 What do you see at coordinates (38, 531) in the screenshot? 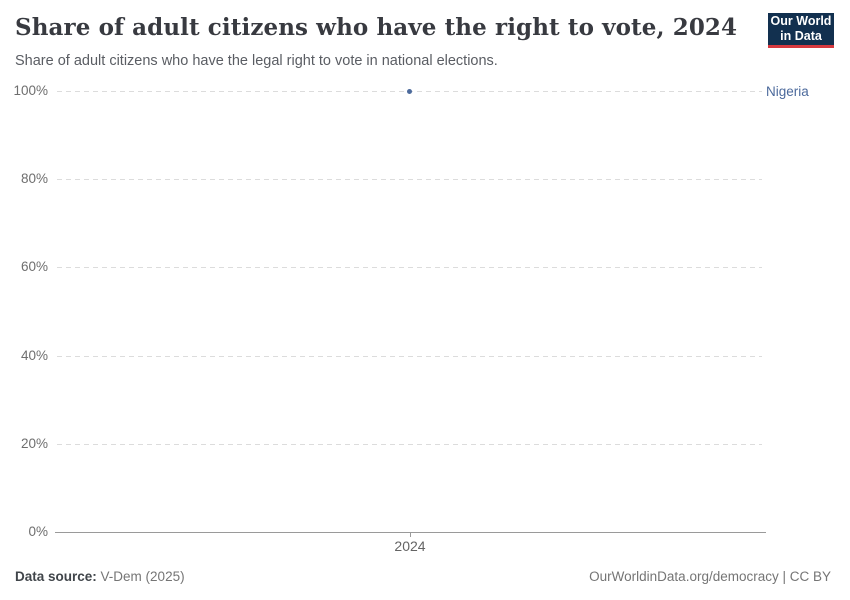
I see `y-axis-tick-label: 0%` at bounding box center [38, 531].